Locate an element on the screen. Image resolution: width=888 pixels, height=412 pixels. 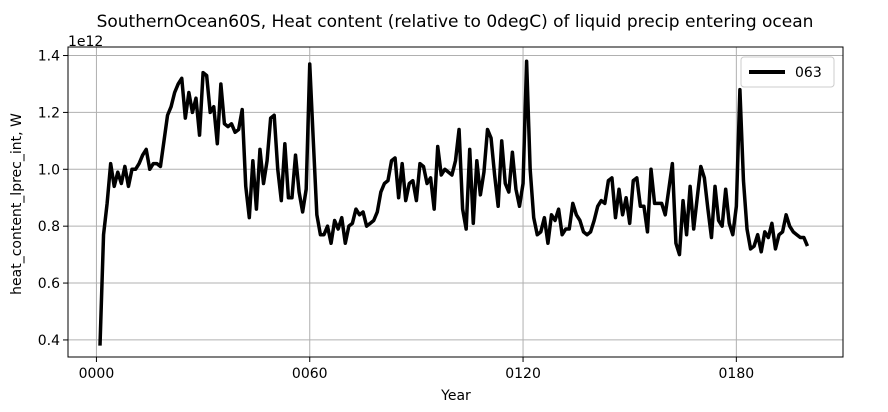
legend-box is located at coordinates (787, 72).